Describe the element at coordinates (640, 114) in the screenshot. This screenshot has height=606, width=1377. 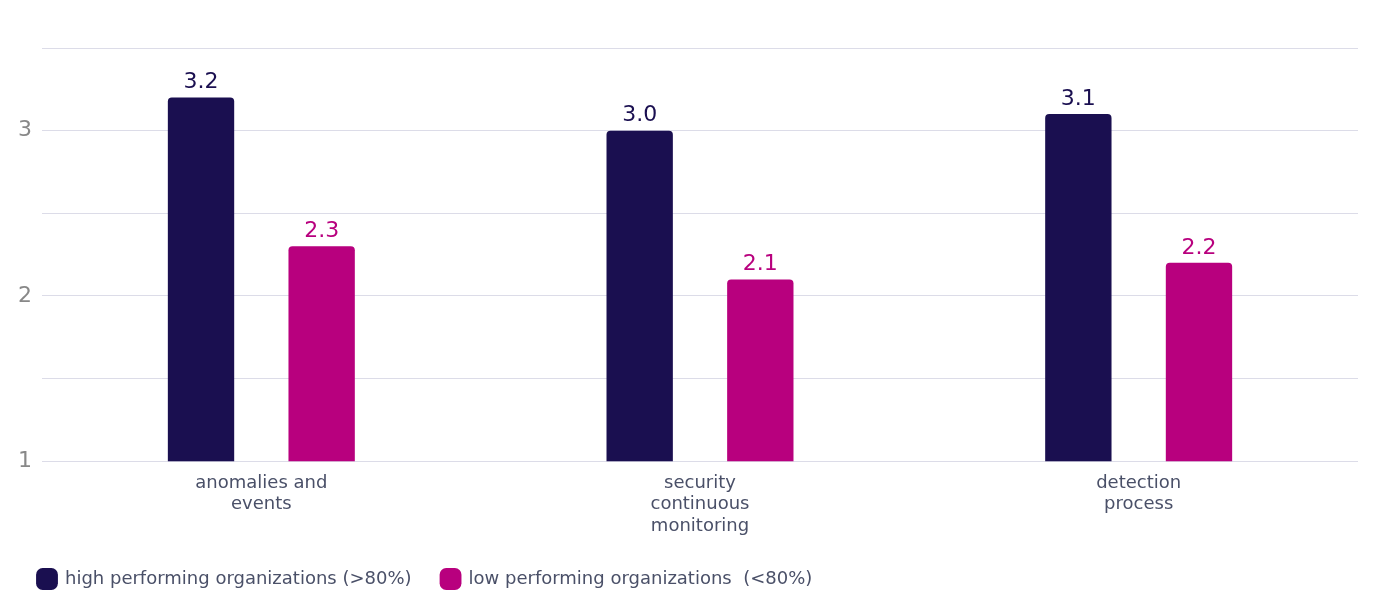
I see `data-label: 3.0` at that location.